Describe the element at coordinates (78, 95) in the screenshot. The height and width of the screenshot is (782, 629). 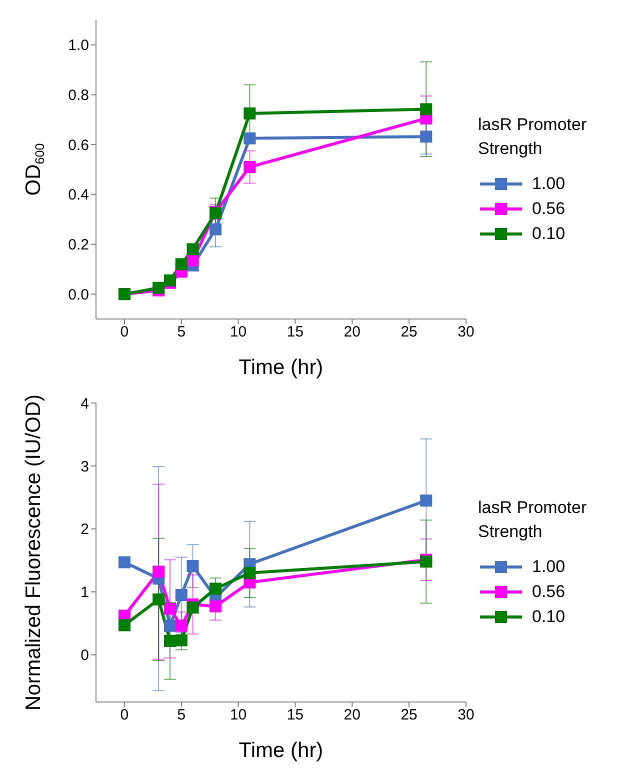
I see `y-tick-label: 0.8` at that location.